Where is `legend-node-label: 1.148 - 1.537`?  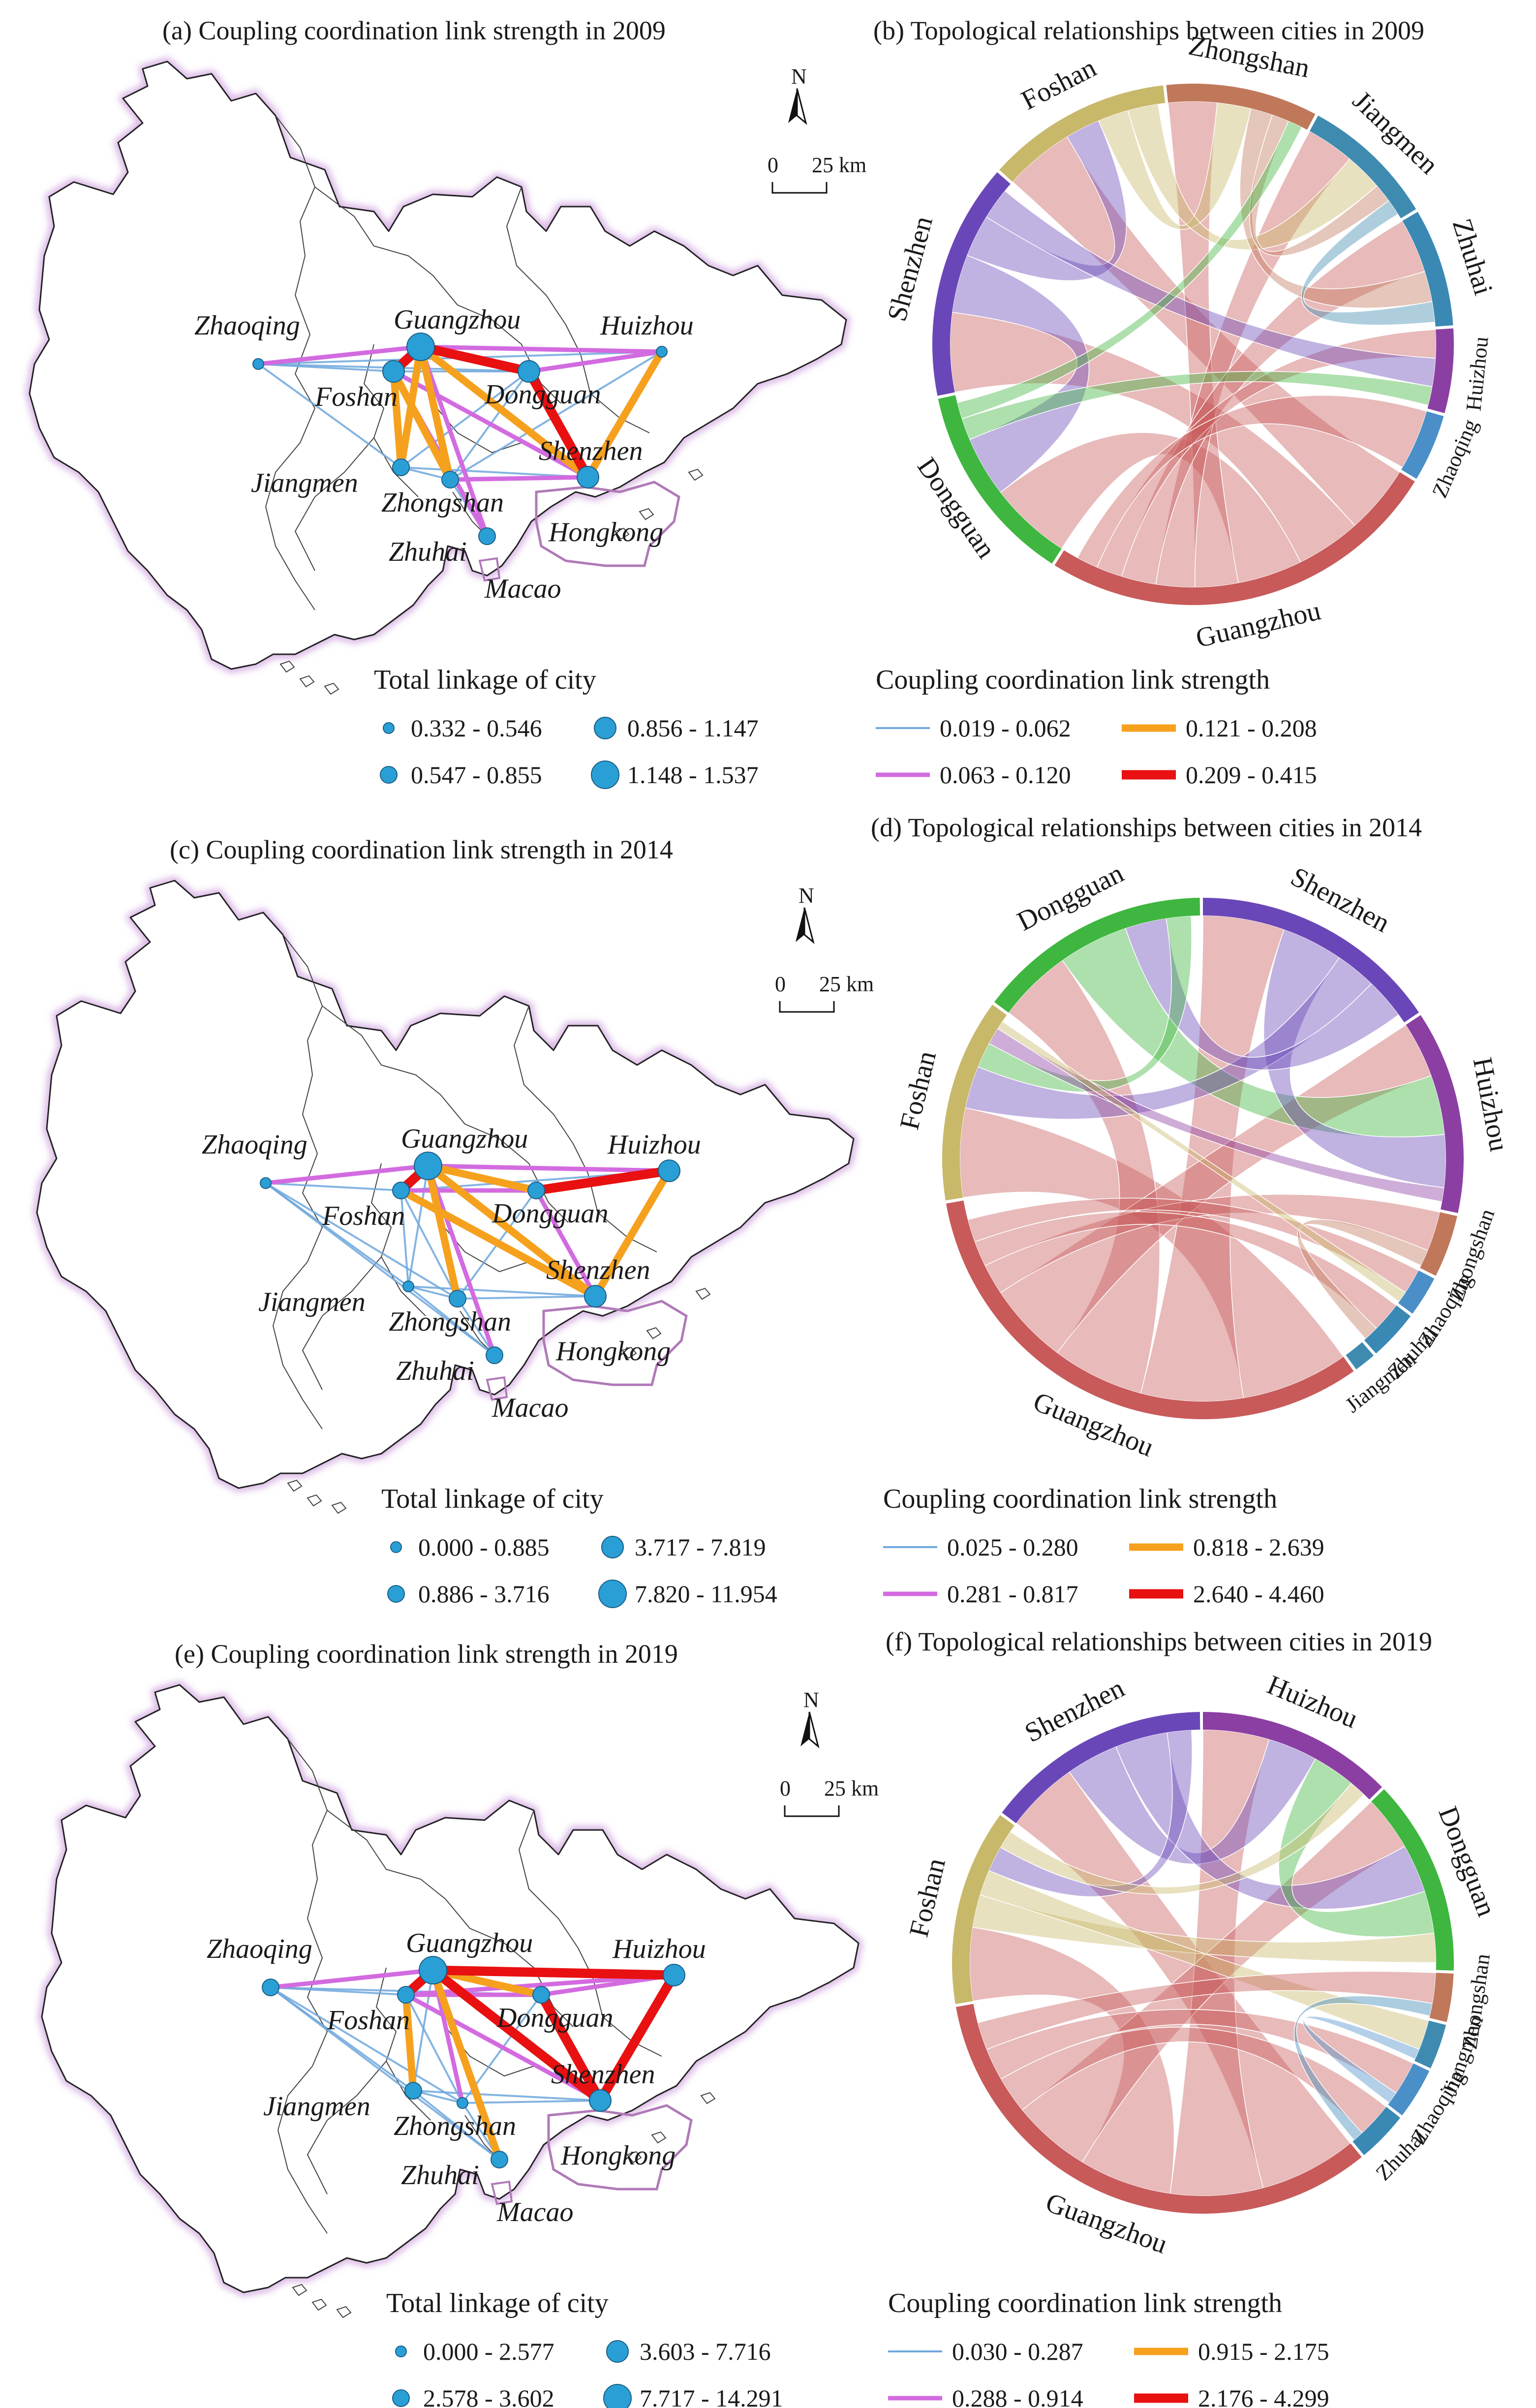
legend-node-label: 1.148 - 1.537 is located at coordinates (693, 775).